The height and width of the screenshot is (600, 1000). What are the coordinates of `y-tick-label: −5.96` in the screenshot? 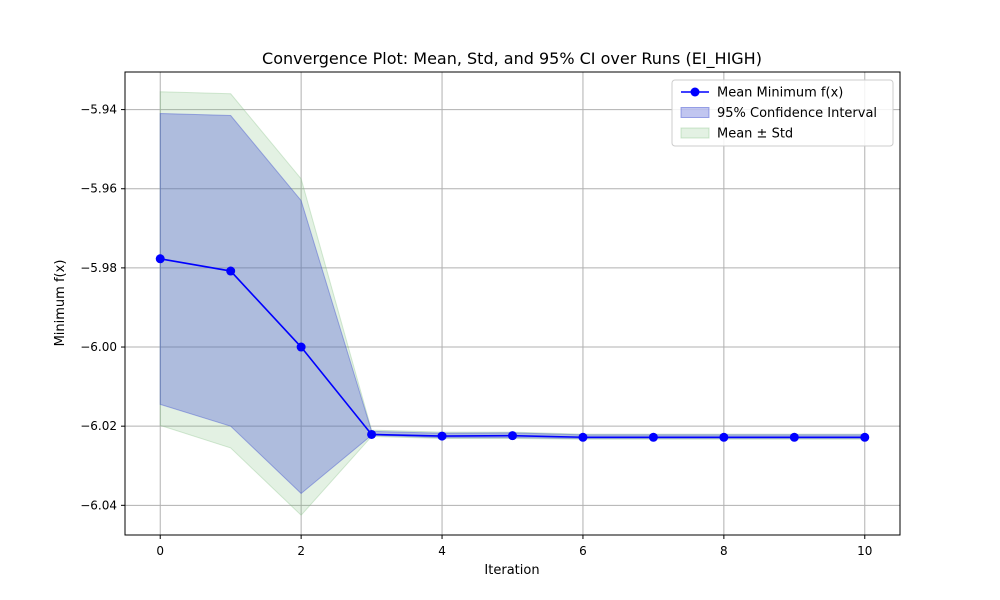 It's located at (98, 189).